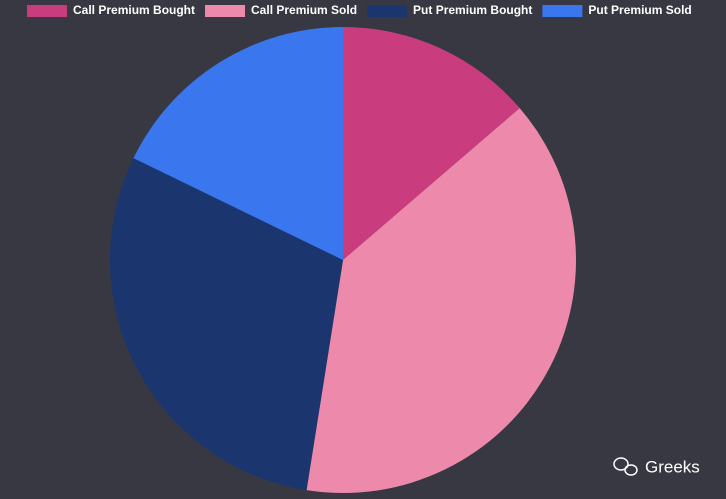 This screenshot has height=499, width=726. I want to click on watermark-icon, so click(625, 466).